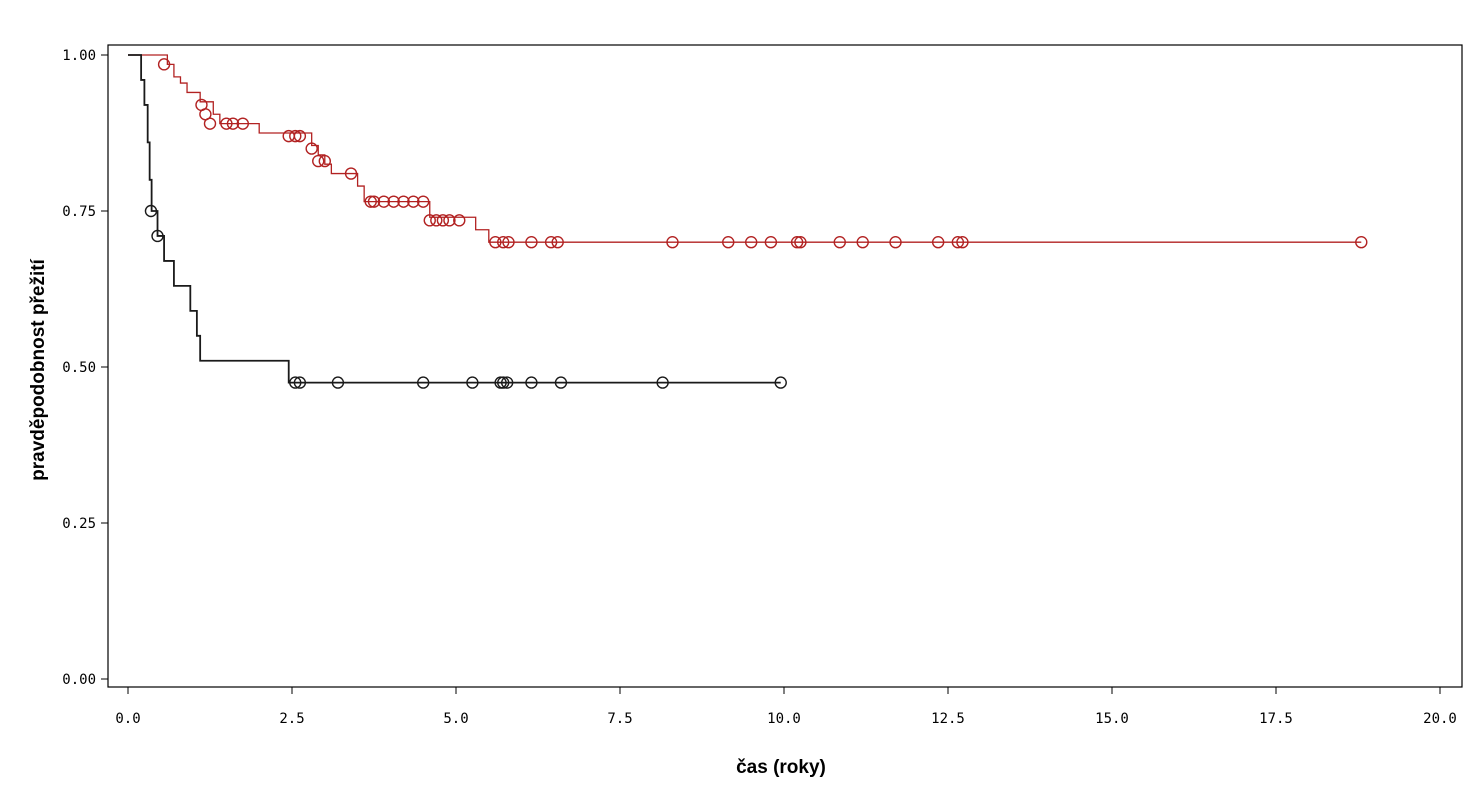  I want to click on x-tick-label: 17.5, so click(1276, 719).